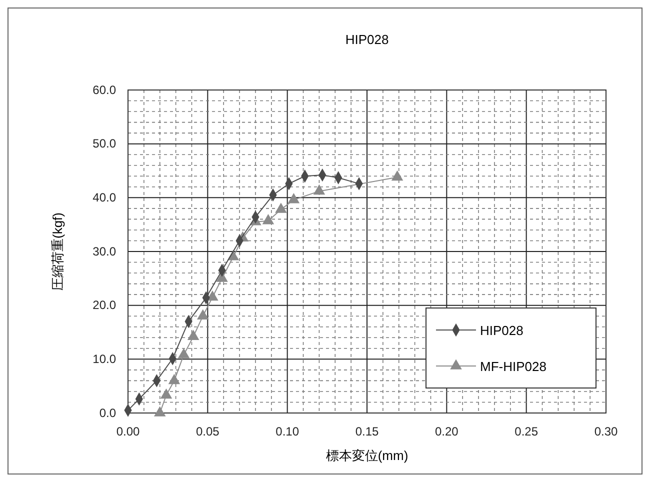 The image size is (651, 483). Describe the element at coordinates (107, 413) in the screenshot. I see `y-tick-label: 0.0` at that location.